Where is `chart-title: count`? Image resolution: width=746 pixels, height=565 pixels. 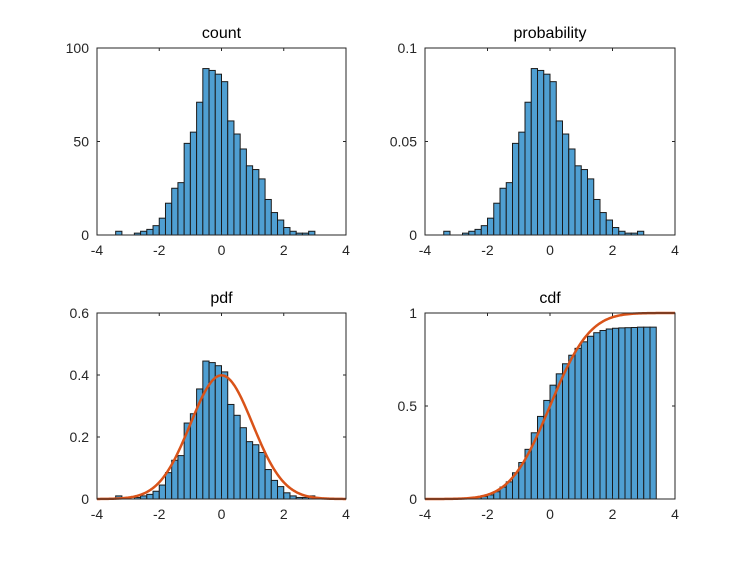
chart-title: count is located at coordinates (222, 33).